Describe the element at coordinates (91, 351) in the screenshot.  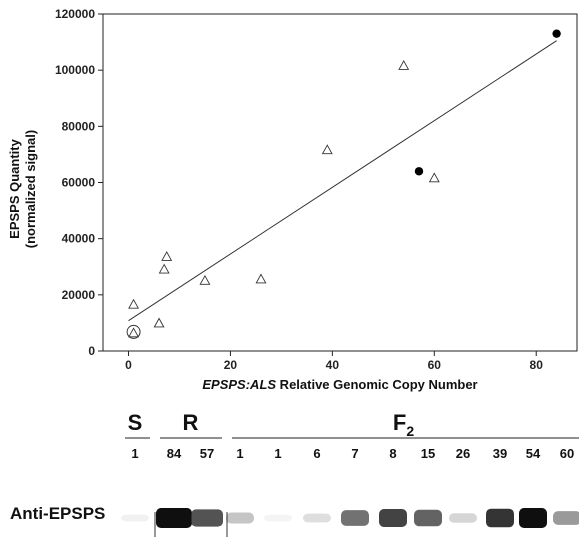
I see `y-tick-label: 0` at that location.